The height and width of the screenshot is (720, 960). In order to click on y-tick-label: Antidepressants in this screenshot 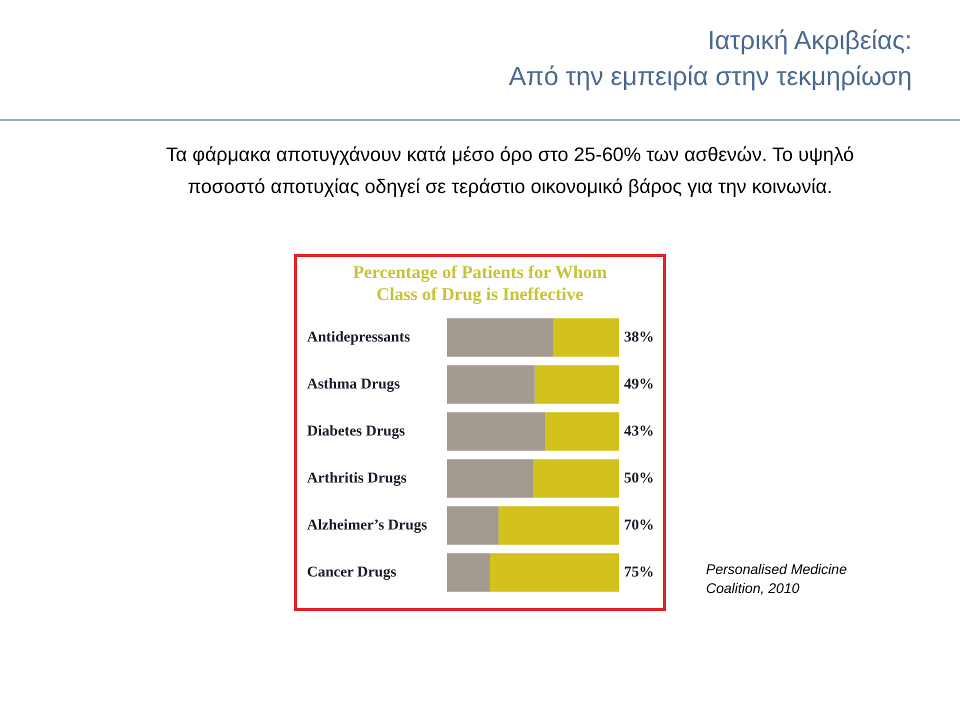, I will do `click(358, 337)`.